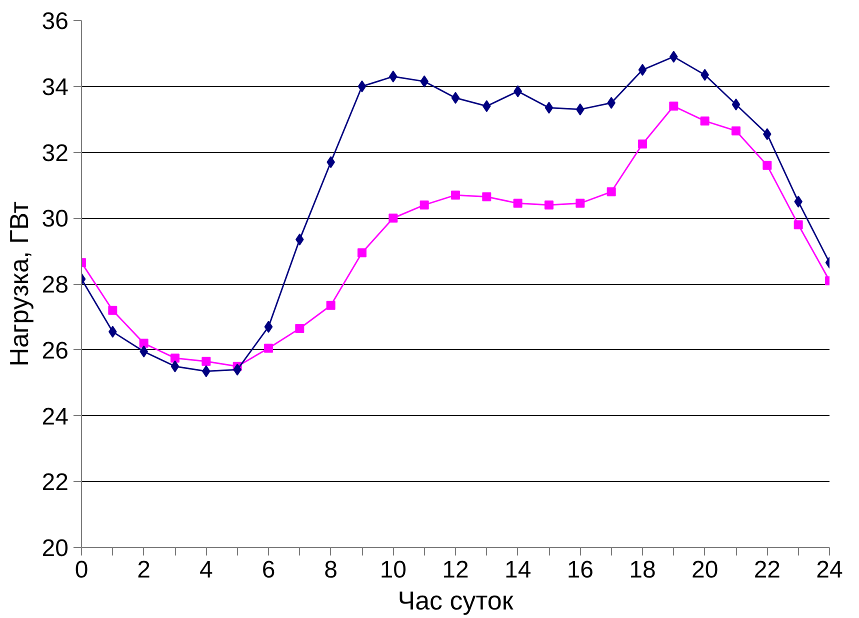 The height and width of the screenshot is (618, 859). I want to click on y-tick-label: 24, so click(55, 416).